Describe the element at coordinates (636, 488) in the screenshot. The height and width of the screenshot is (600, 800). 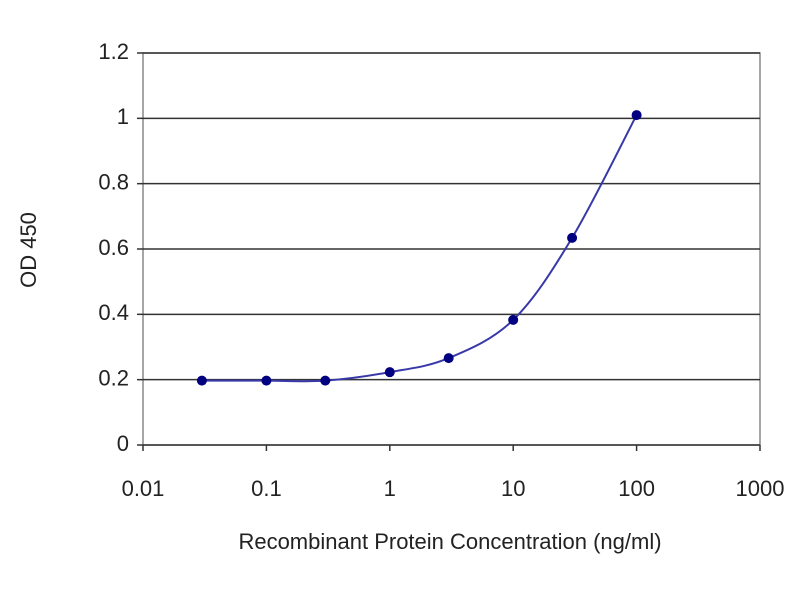
I see `x-tick-label: 100` at that location.